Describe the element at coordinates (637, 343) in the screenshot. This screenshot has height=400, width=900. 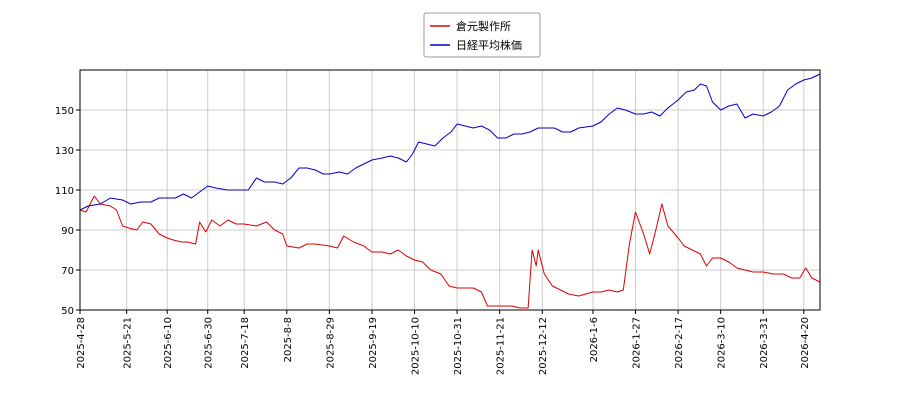
I see `x-tick-label: 2026-1-27` at that location.